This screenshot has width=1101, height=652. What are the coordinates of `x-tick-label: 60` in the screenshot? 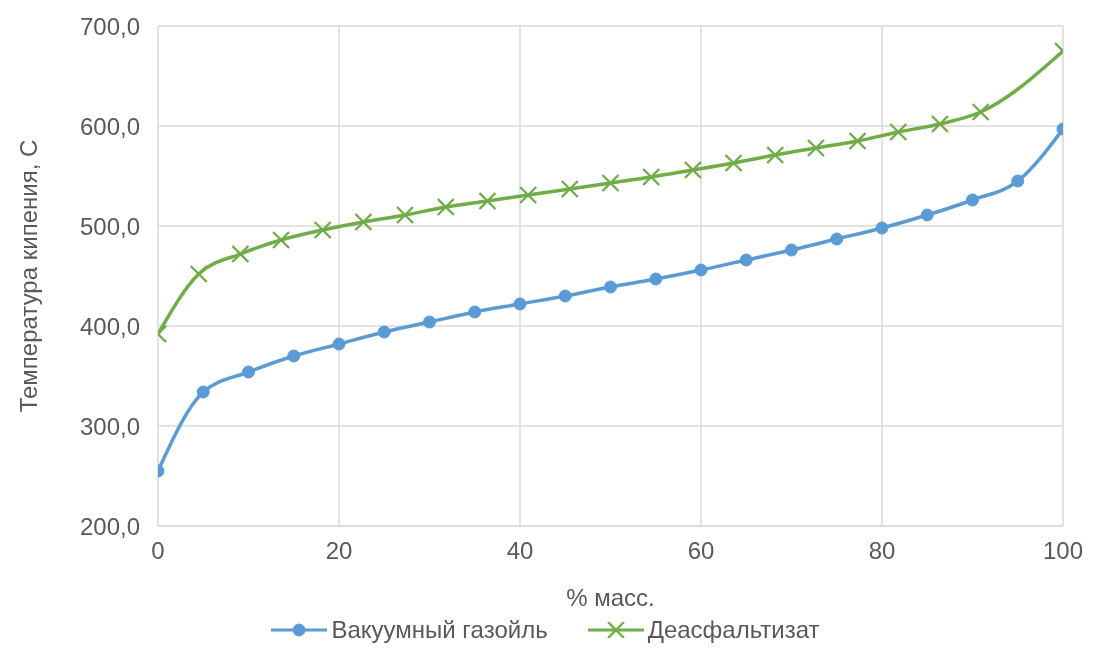 It's located at (701, 551).